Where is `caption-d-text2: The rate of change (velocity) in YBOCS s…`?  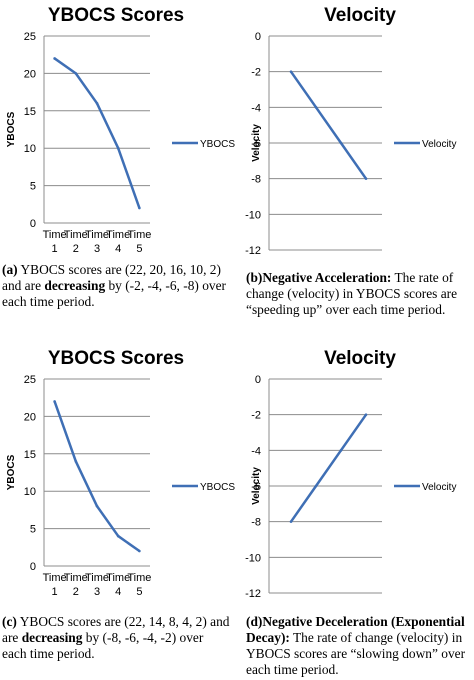 caption-d-text2: The rate of change (velocity) in YBOCS s… is located at coordinates (356, 653).